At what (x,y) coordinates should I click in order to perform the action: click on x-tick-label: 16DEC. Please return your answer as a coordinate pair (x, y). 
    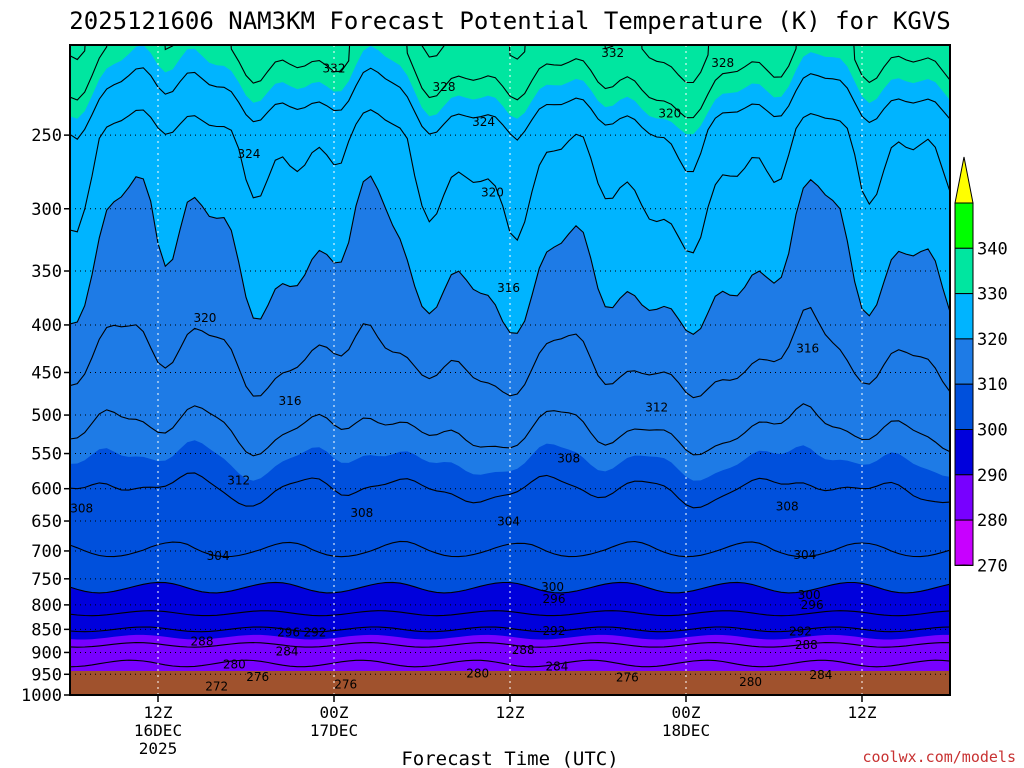
    Looking at the image, I should click on (158, 730).